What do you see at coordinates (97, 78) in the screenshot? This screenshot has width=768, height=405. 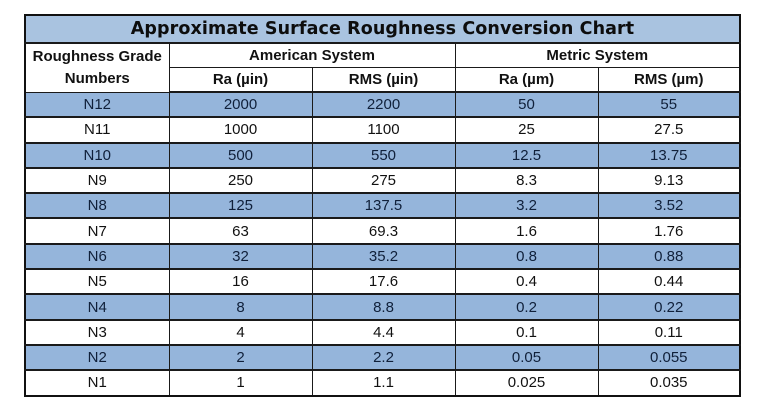 I see `grade-header-line2: Numbers` at bounding box center [97, 78].